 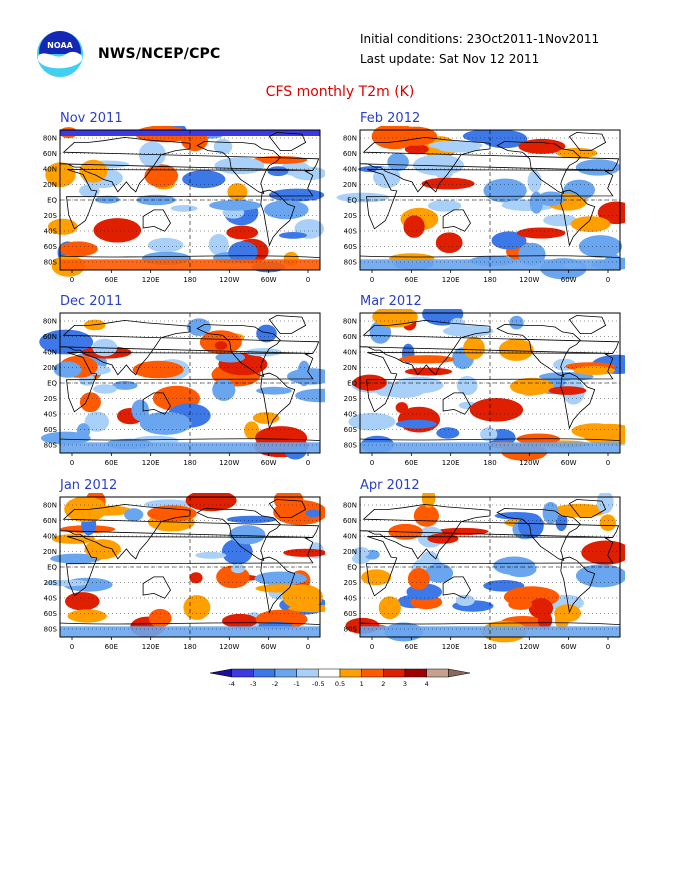 What do you see at coordinates (490, 383) in the screenshot?
I see `gridlines` at bounding box center [490, 383].